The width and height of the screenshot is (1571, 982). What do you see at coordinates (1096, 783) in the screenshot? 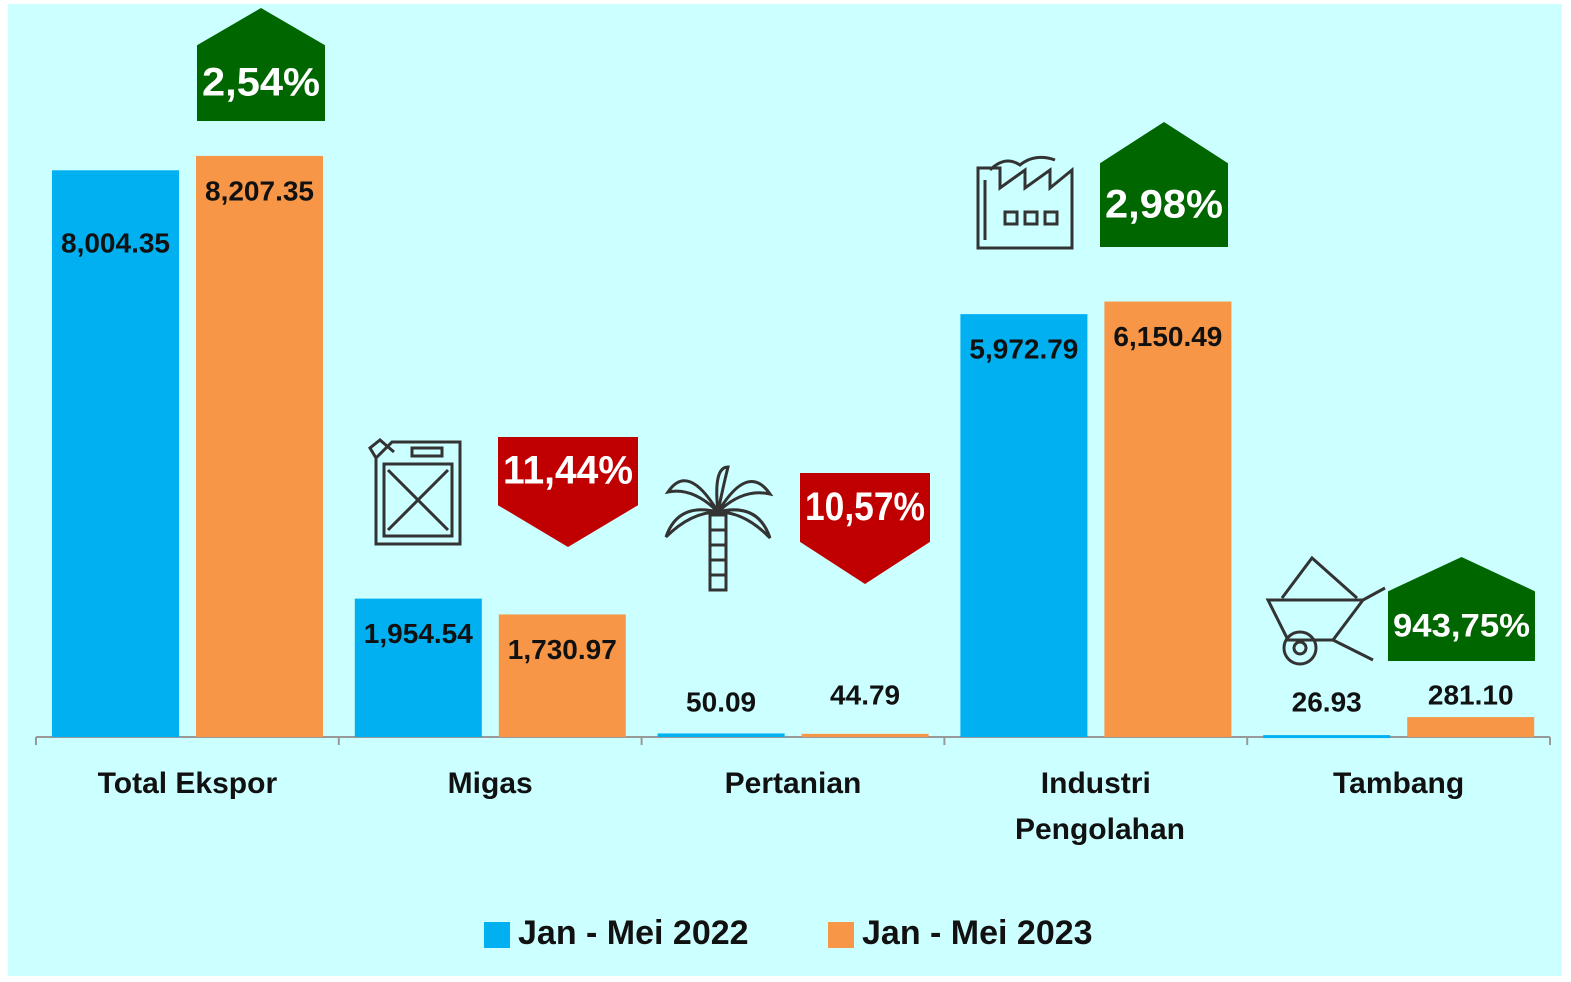
I see `x-tick-label-line: Industri` at bounding box center [1096, 783].